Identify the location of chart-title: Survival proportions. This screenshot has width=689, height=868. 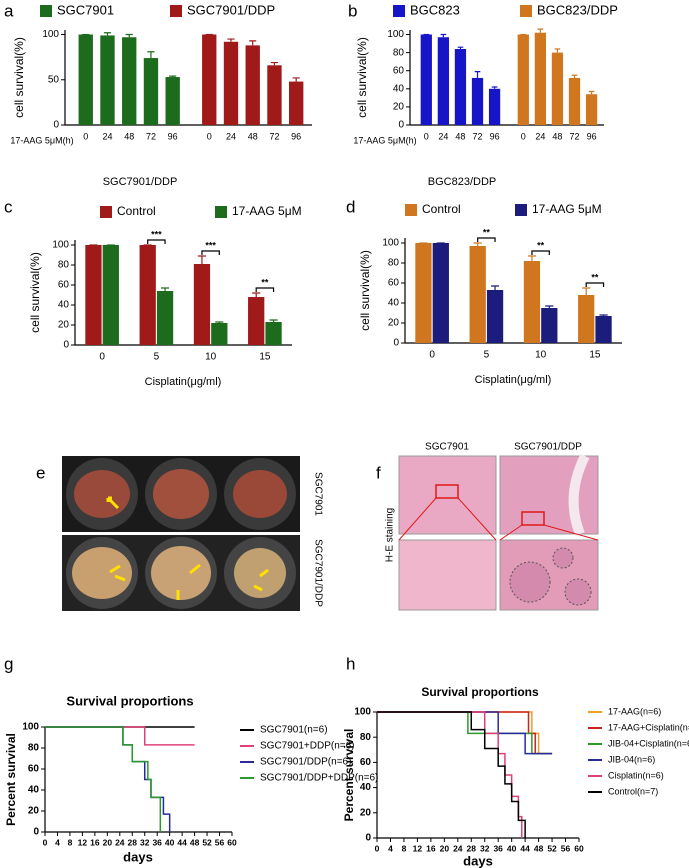
(480, 692).